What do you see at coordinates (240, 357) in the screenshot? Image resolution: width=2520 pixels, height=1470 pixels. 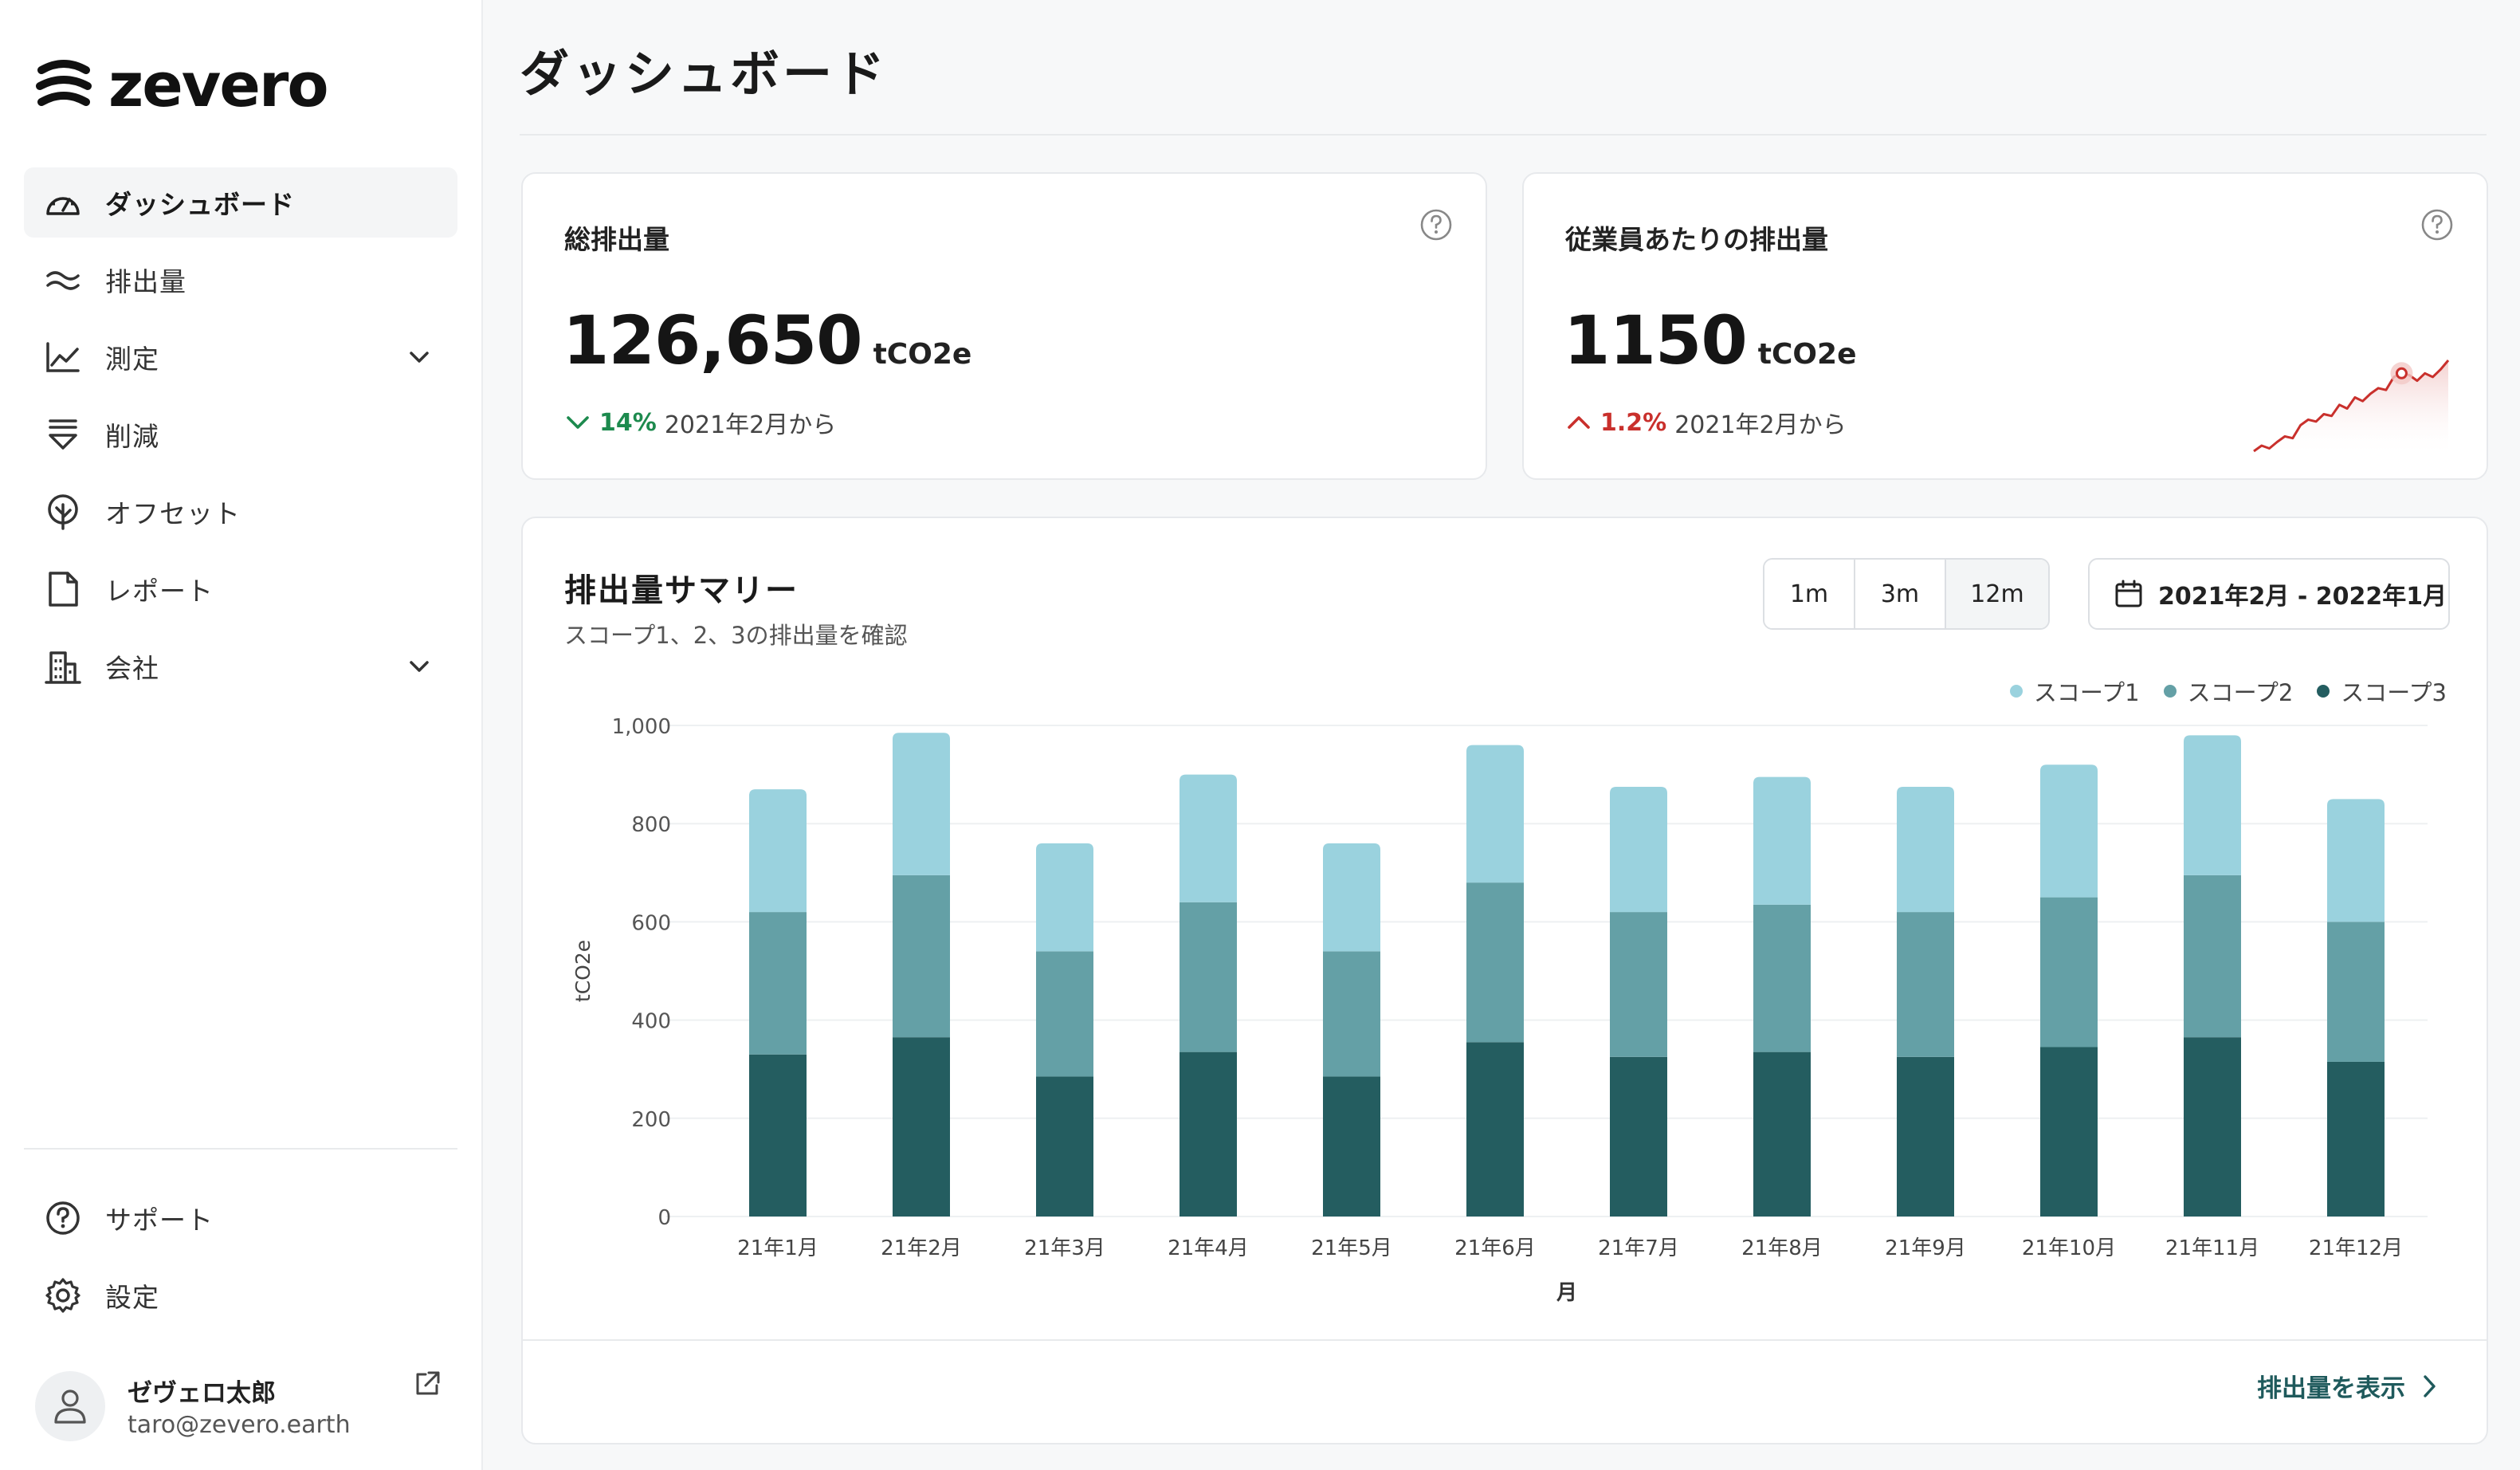 I see `sidebar-item-measure: 測定` at bounding box center [240, 357].